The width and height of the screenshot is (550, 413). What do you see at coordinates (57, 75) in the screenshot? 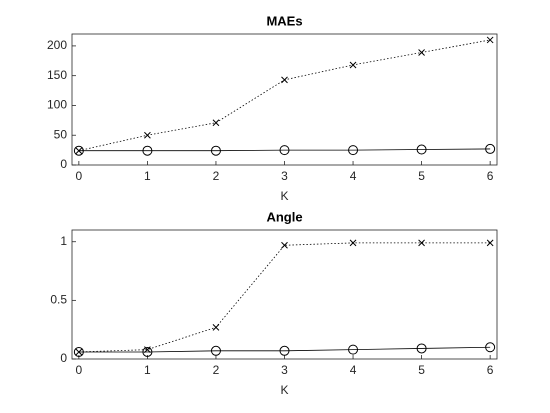
I see `y-tick-label: 150` at bounding box center [57, 75].